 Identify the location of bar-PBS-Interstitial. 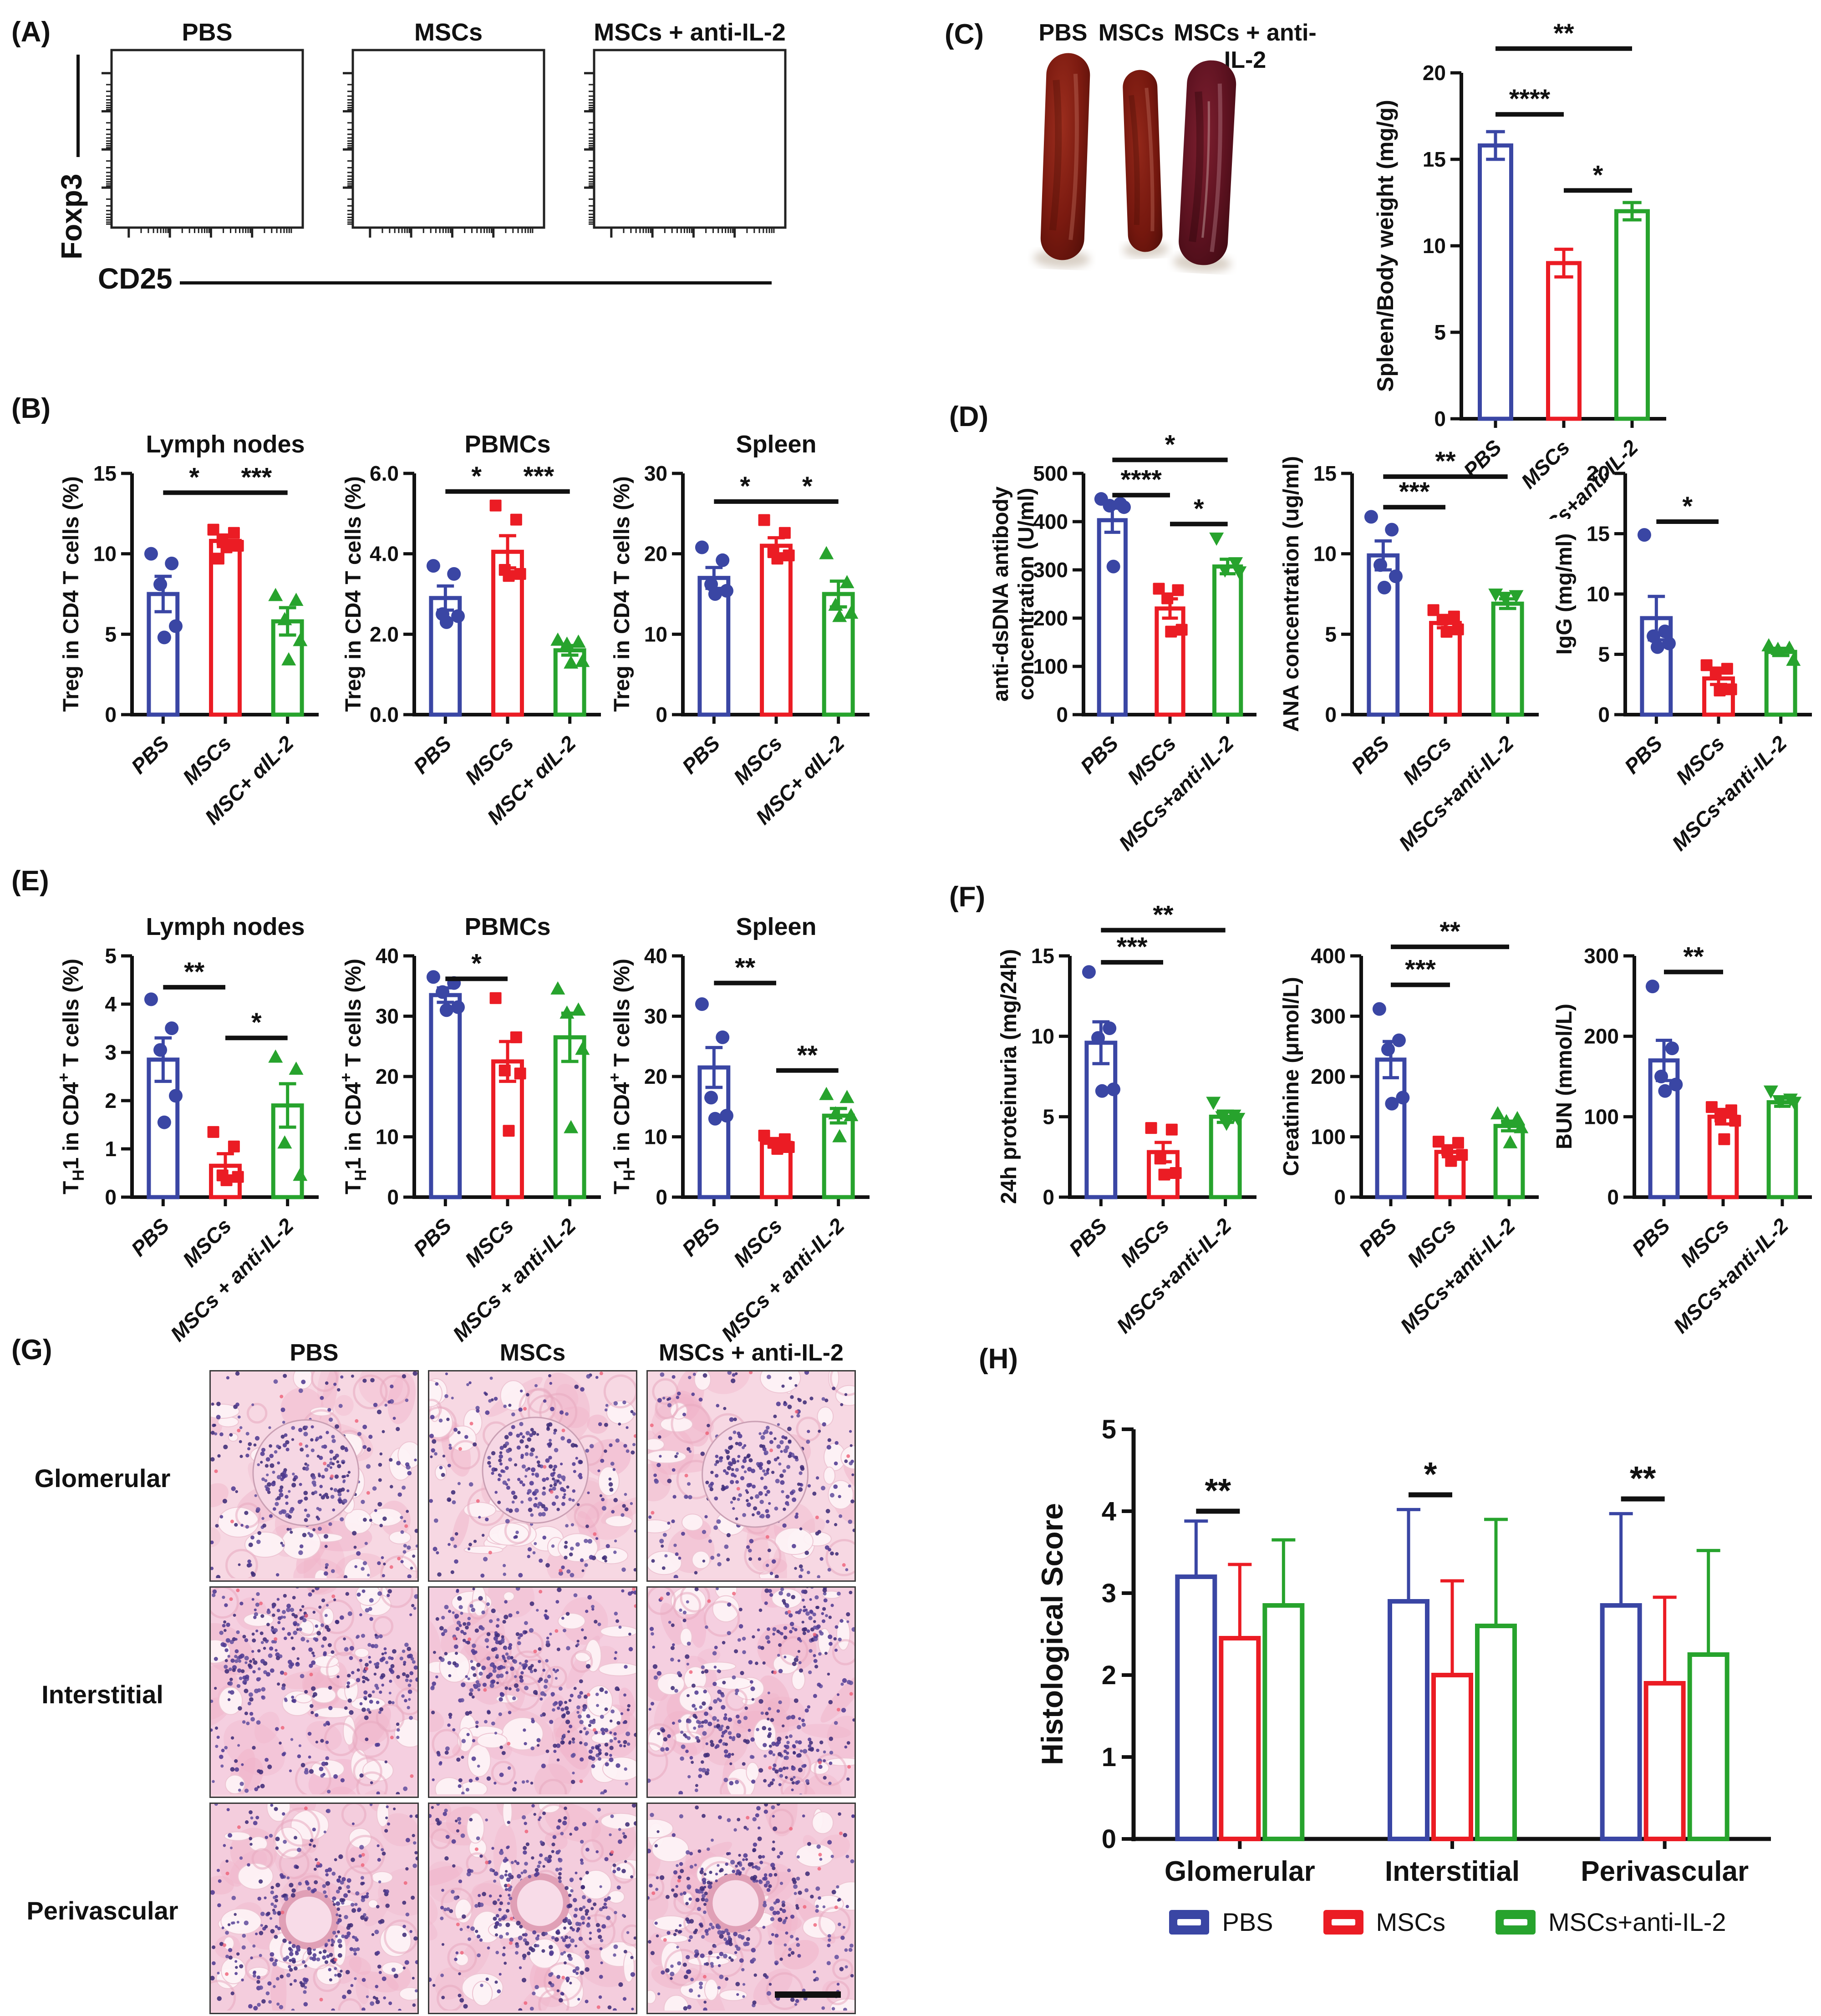
(1408, 1720).